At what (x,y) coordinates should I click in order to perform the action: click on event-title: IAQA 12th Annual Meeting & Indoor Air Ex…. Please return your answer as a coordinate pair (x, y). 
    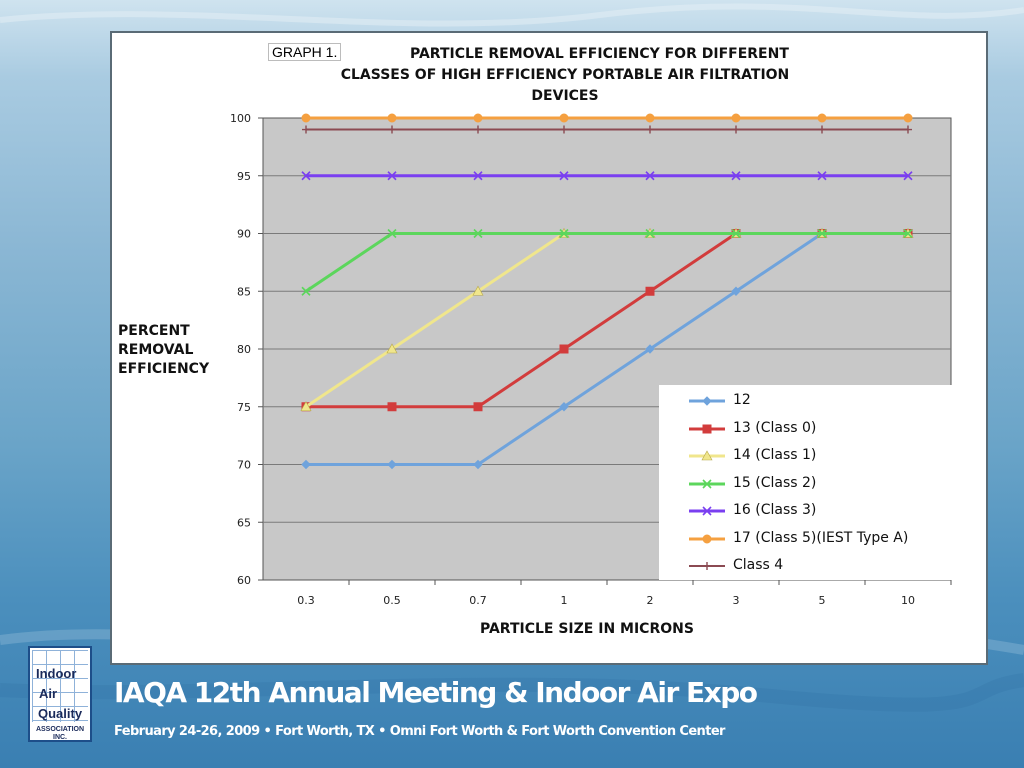
    Looking at the image, I should click on (436, 692).